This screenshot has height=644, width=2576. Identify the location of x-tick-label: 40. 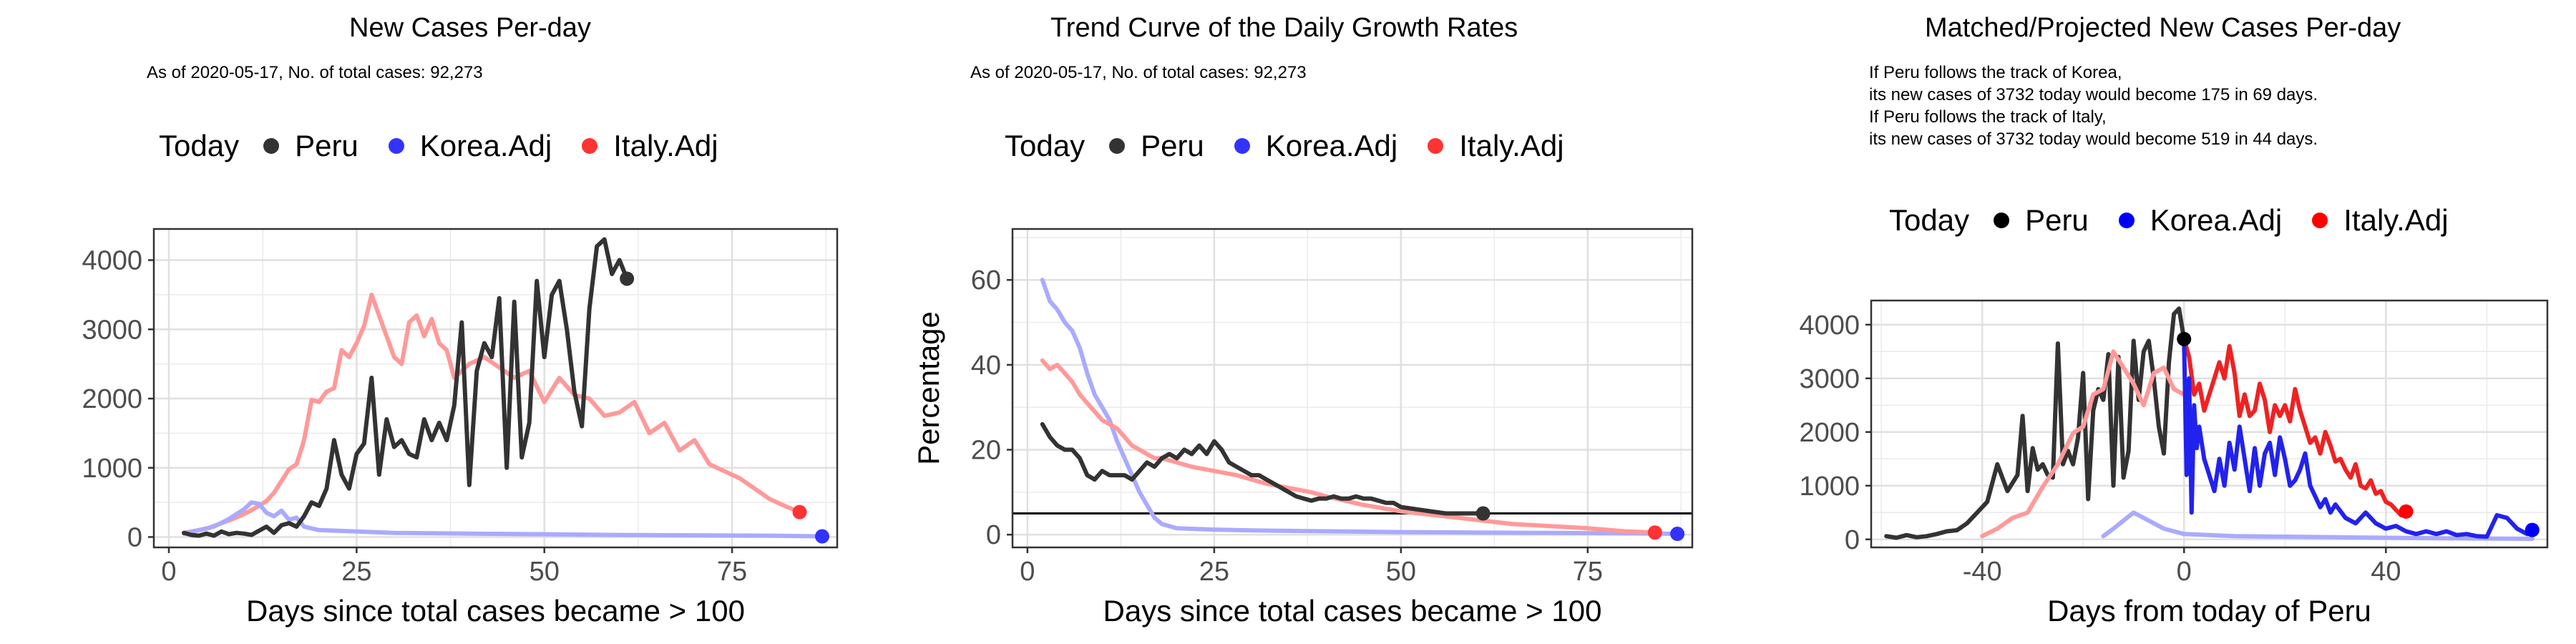
(2386, 572).